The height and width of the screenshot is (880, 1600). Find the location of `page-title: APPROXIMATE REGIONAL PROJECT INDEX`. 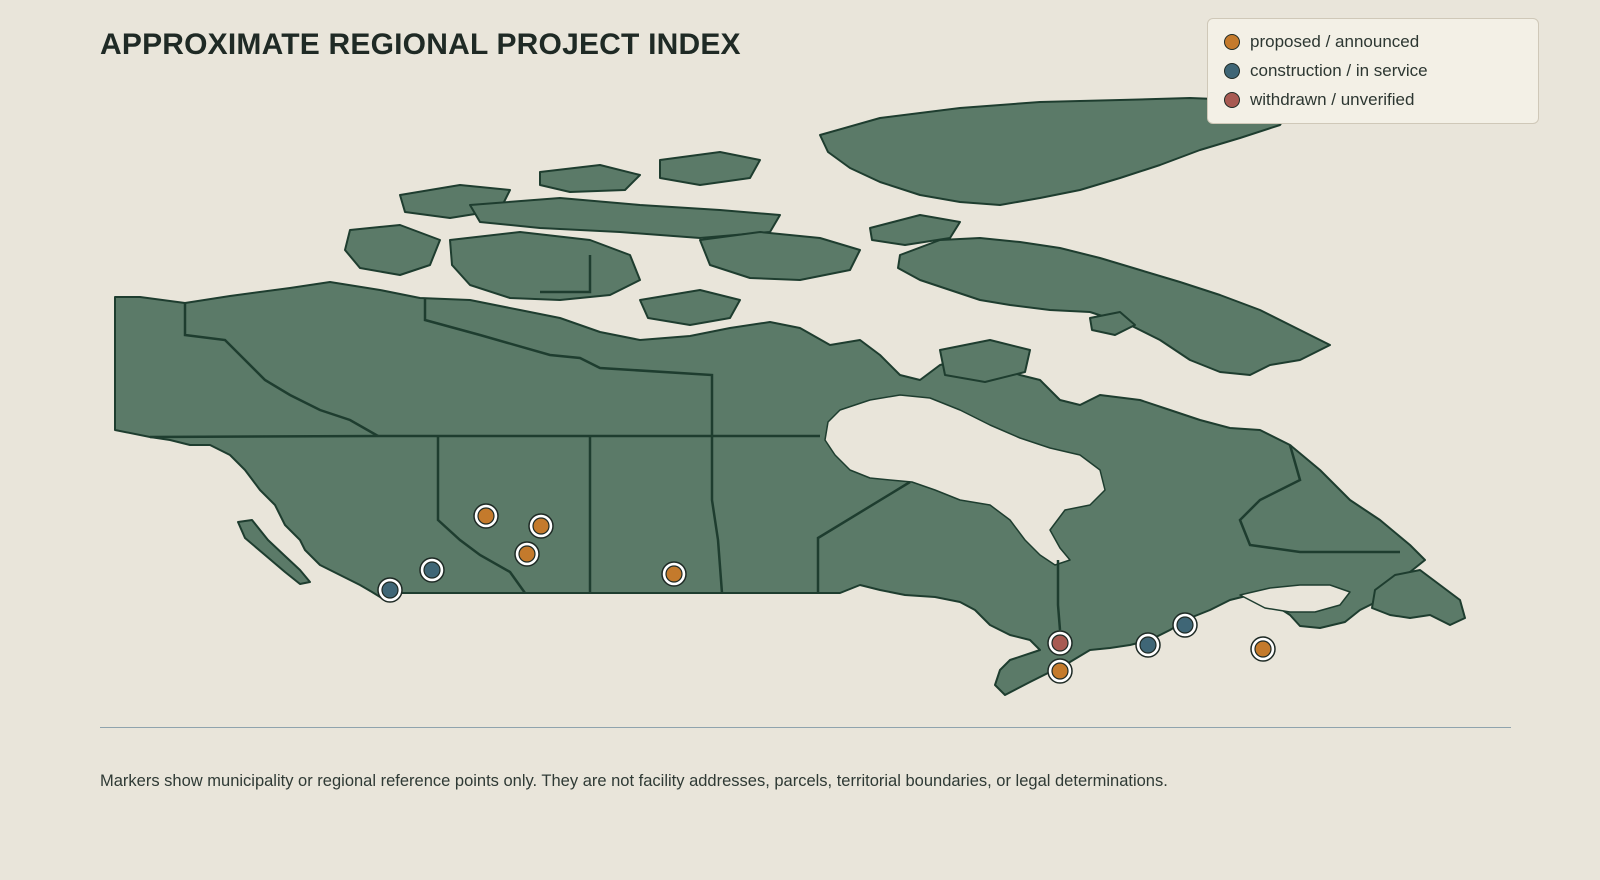

page-title: APPROXIMATE REGIONAL PROJECT INDEX is located at coordinates (420, 44).